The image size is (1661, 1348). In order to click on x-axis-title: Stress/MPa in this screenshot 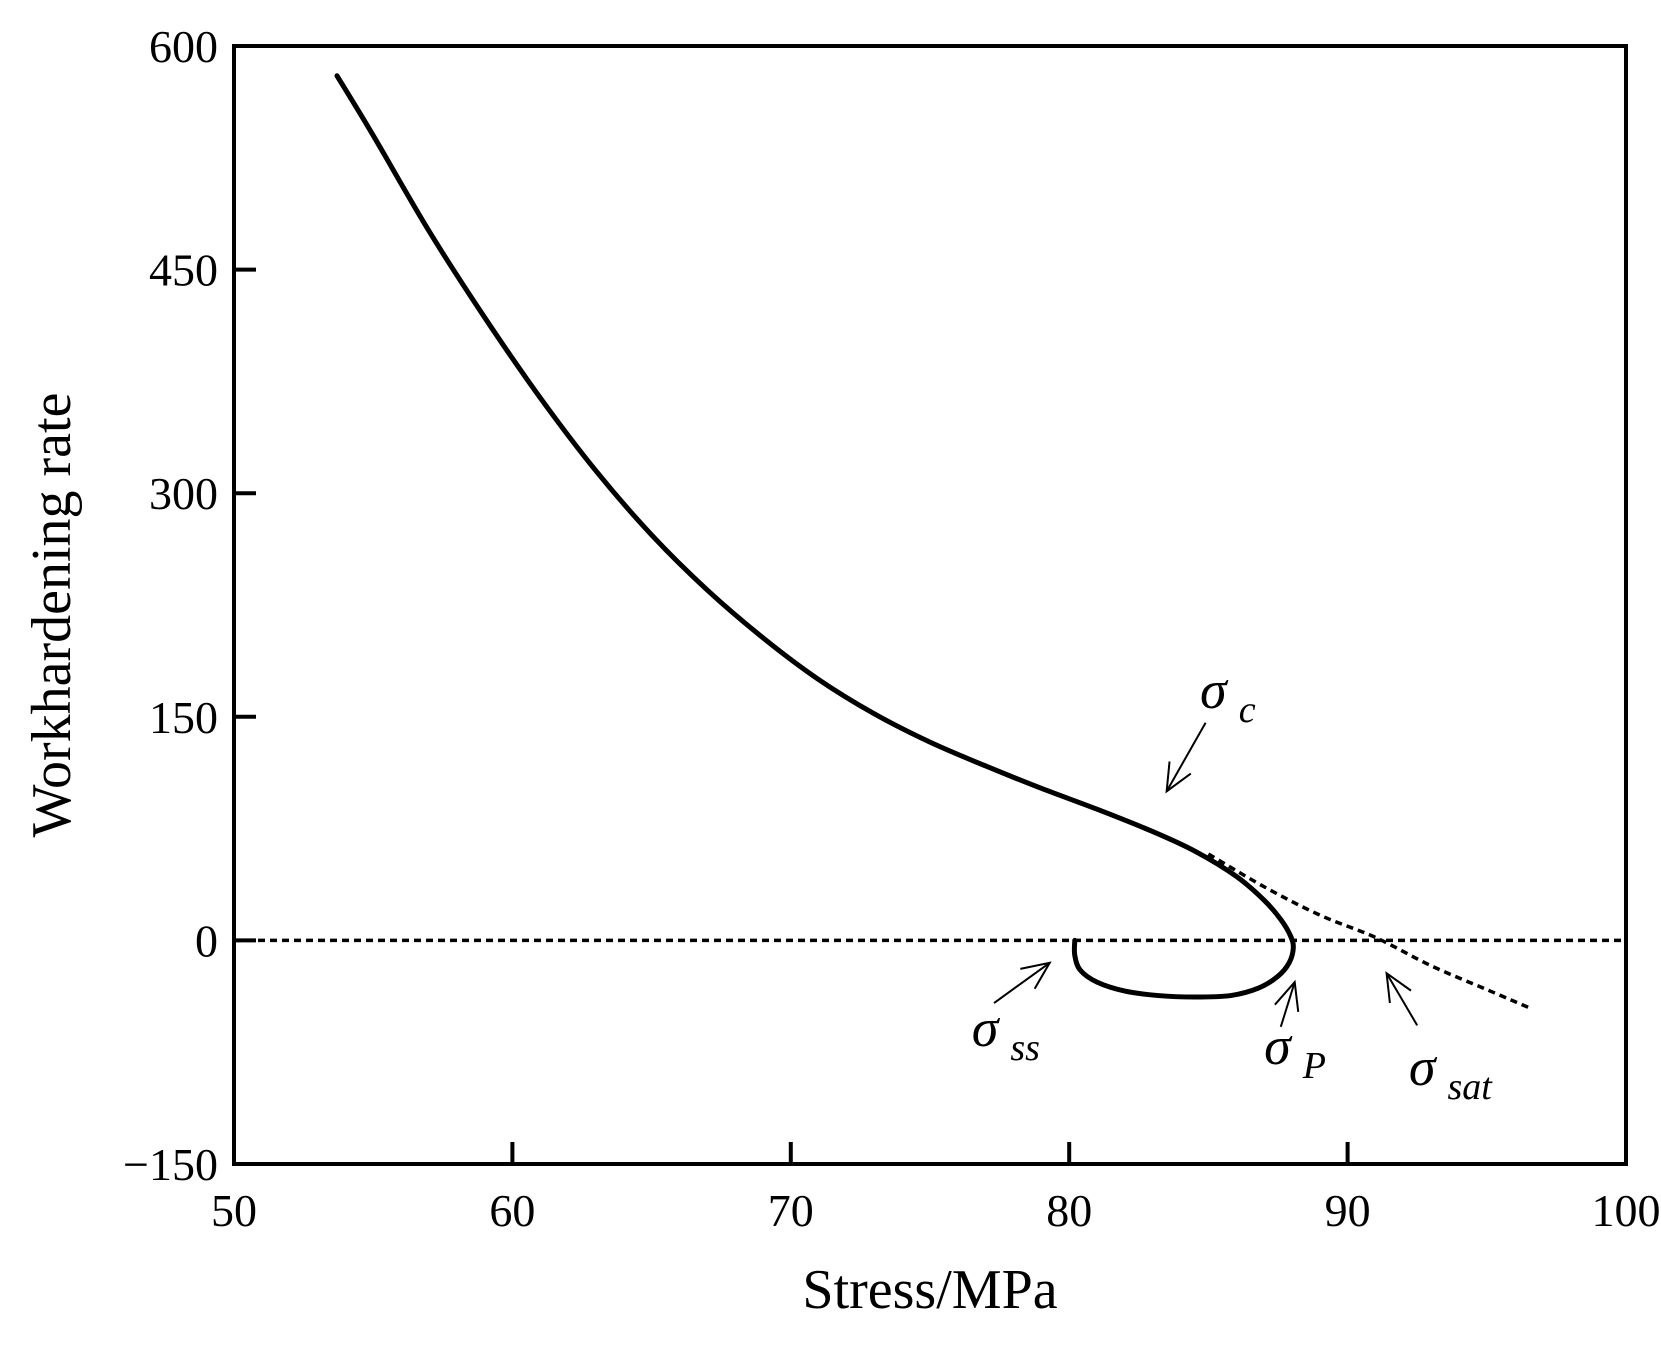, I will do `click(929, 1290)`.